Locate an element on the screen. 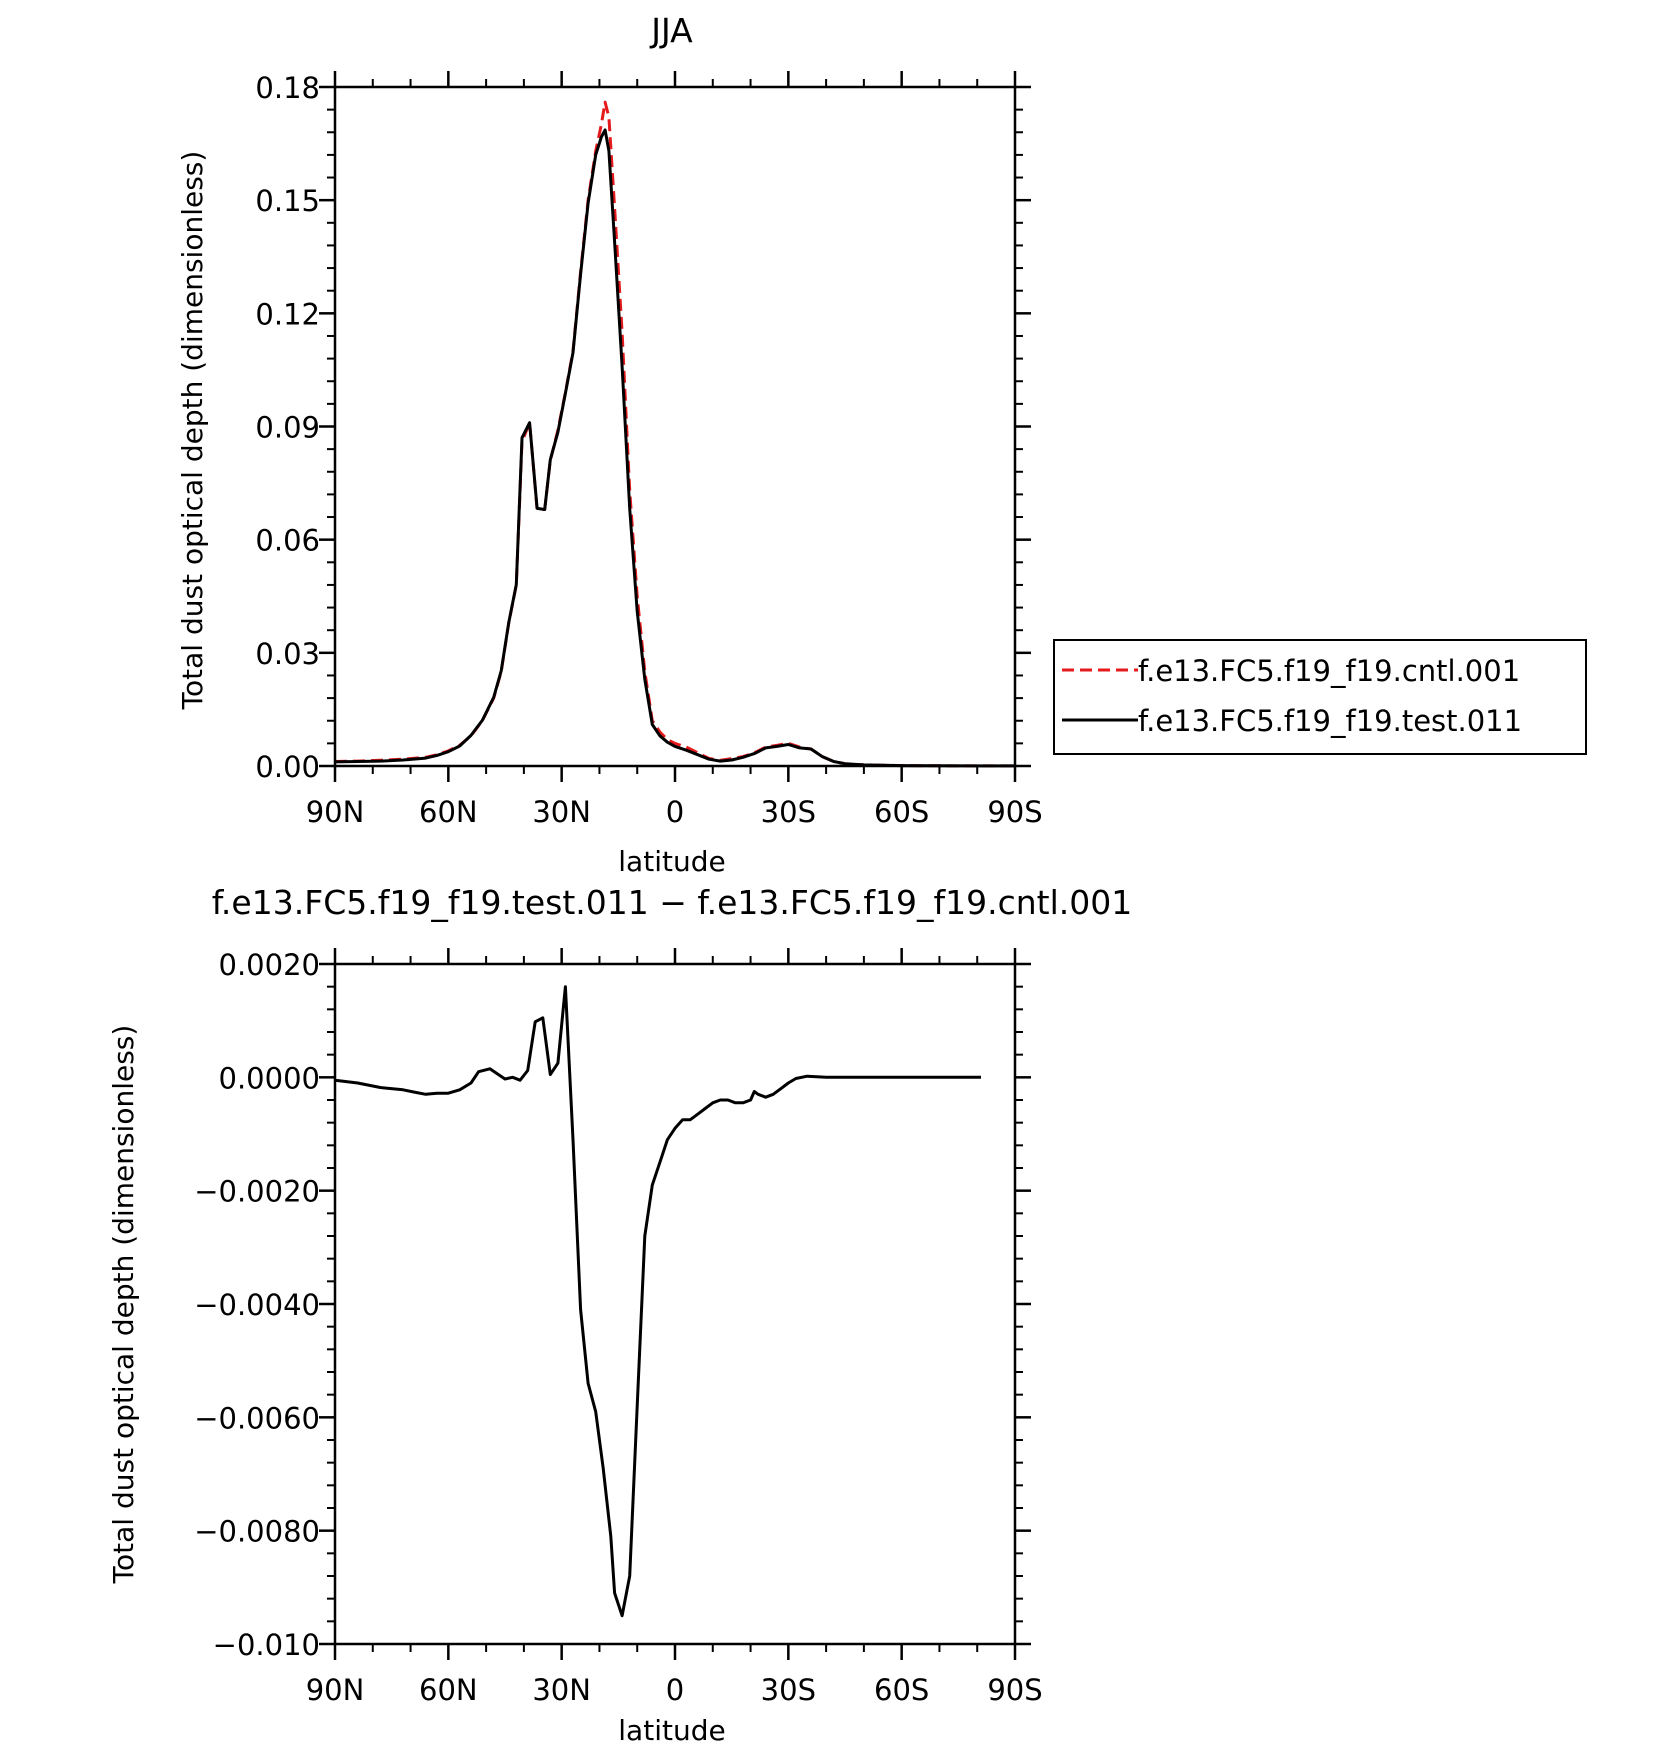  top-x-tick-label: 30S is located at coordinates (788, 812).